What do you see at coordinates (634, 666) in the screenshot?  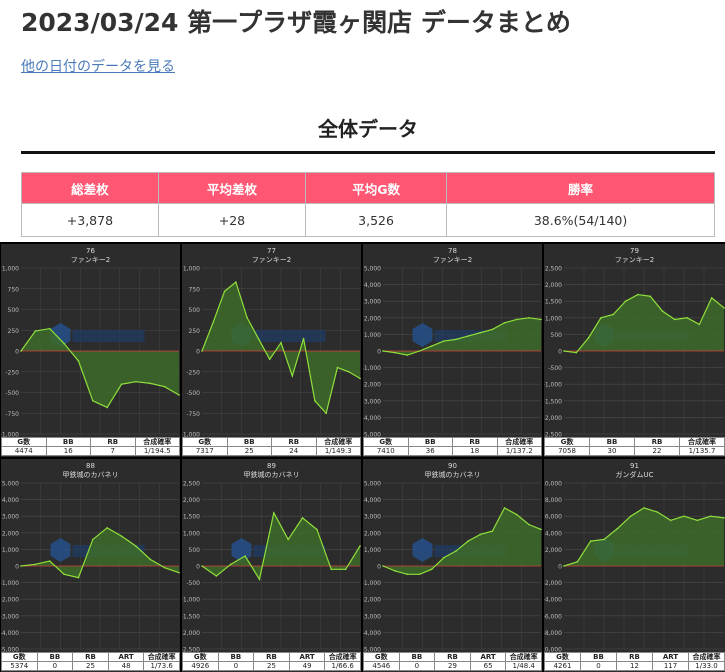 I see `stats-value-row: 4261 0 12 117 1/33.0` at bounding box center [634, 666].